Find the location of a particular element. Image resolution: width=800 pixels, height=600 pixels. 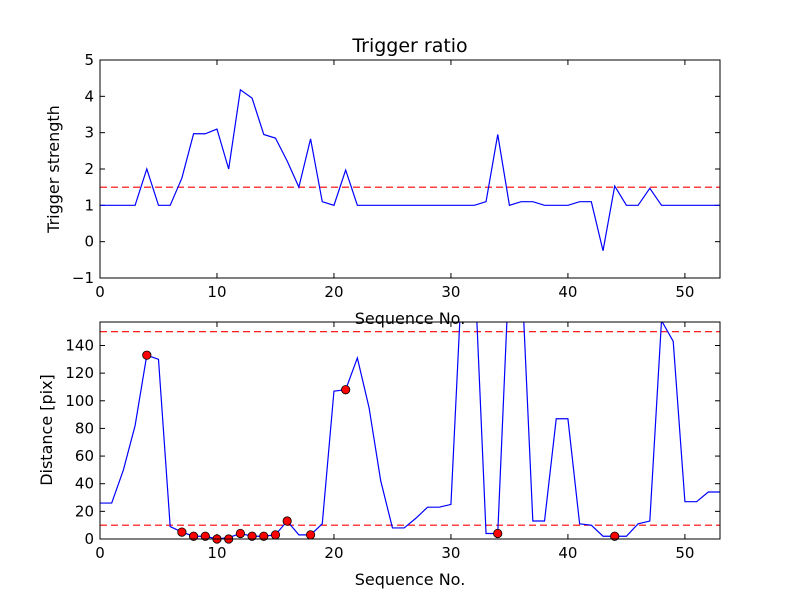

top-y-axis-label: Trigger strength is located at coordinates (53, 169).